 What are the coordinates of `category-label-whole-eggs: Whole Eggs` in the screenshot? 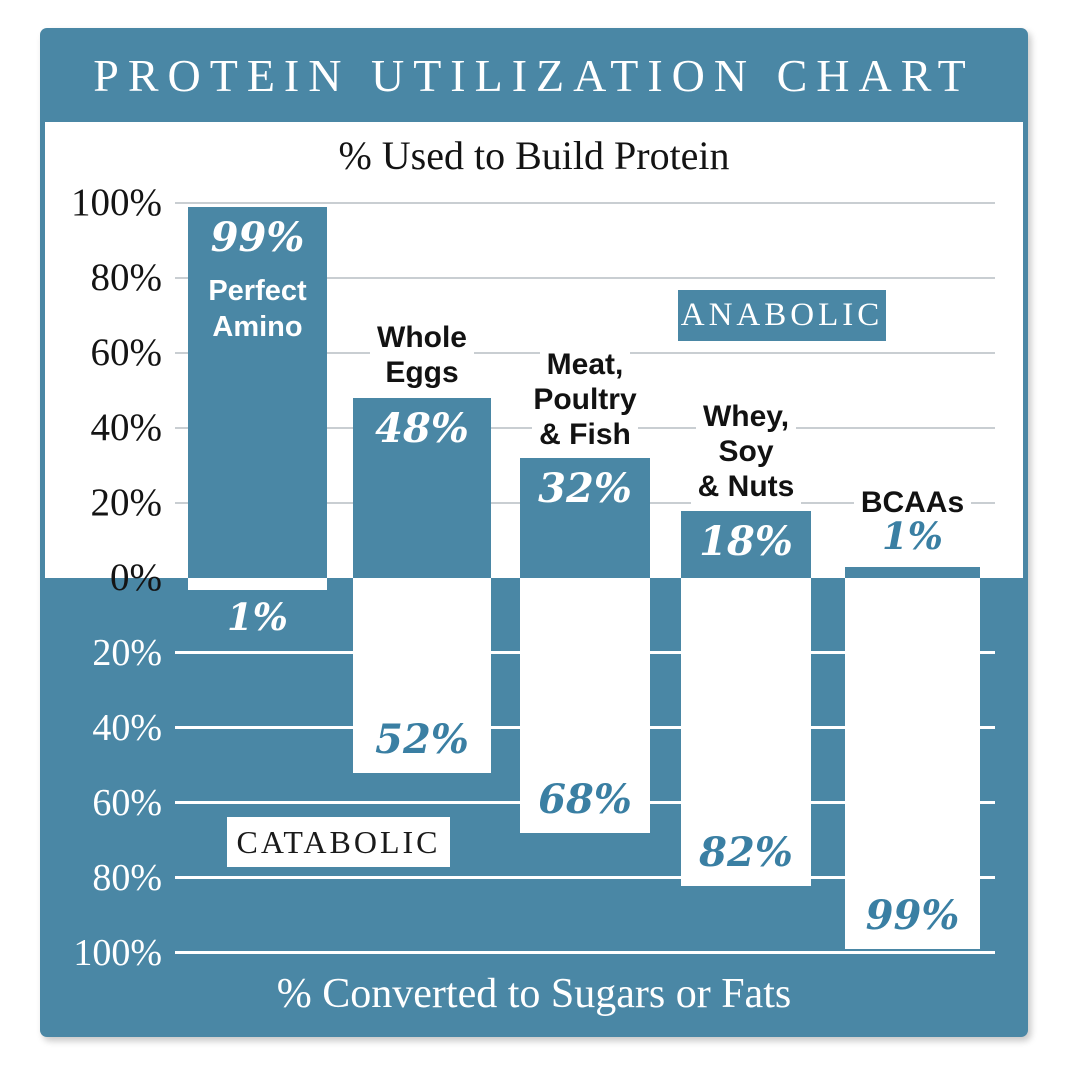 It's located at (422, 355).